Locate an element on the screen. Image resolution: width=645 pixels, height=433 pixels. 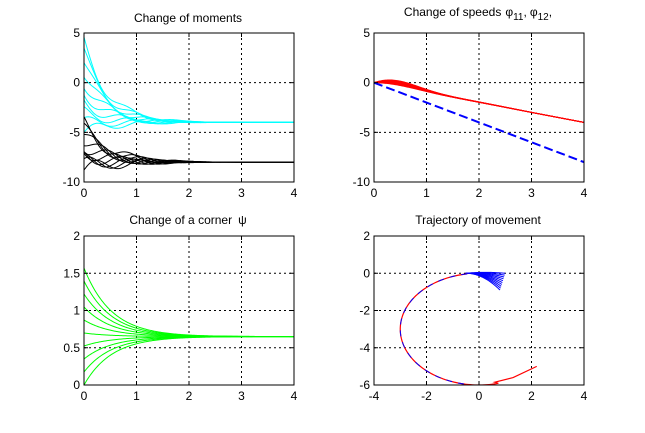
chart-title: Change of moments is located at coordinates (188, 18).